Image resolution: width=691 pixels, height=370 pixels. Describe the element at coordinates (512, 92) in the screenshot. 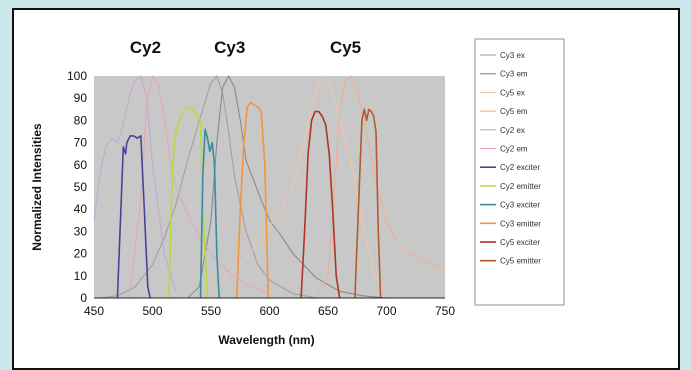

I see `legend-entry: Cy5 ex` at that location.